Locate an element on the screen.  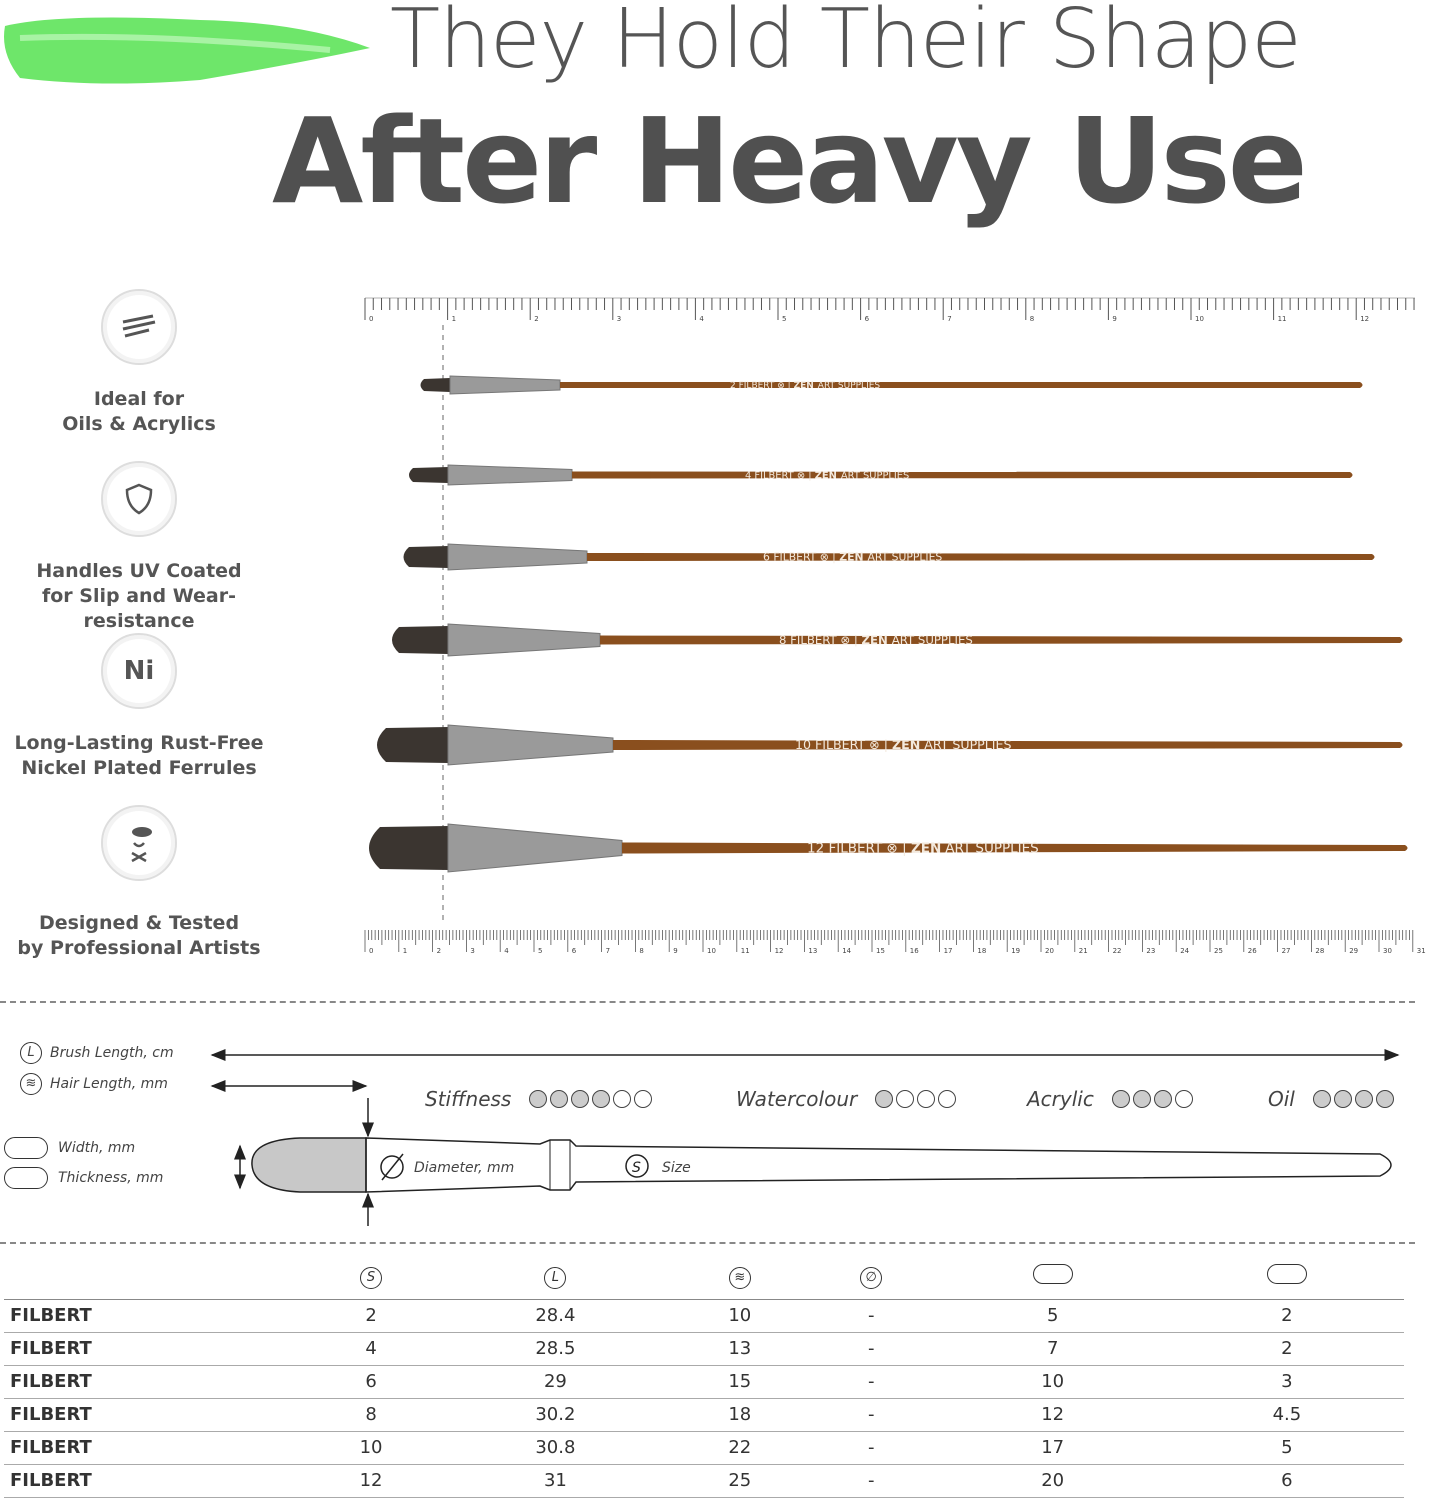
header-hair-length: ≋ is located at coordinates (739, 1277).